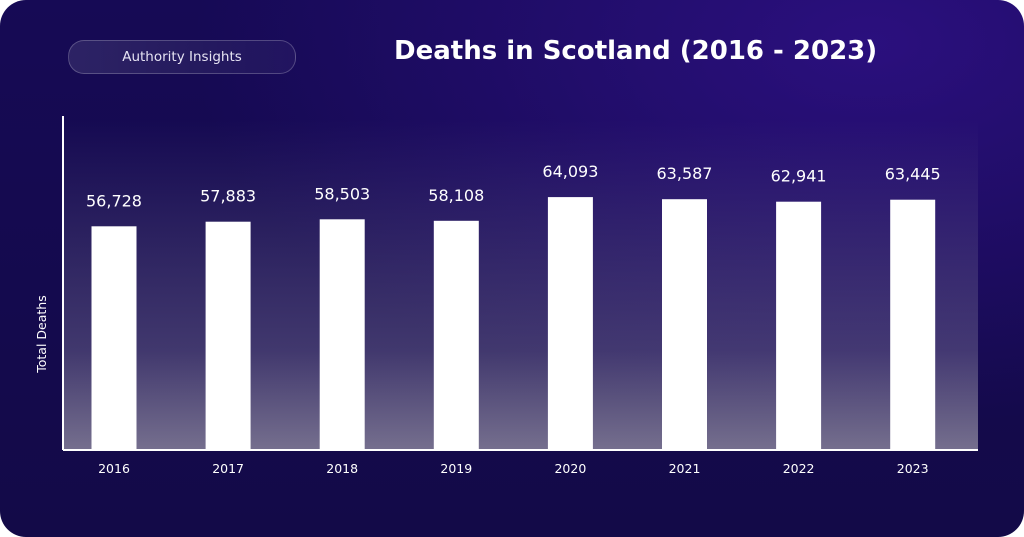  What do you see at coordinates (913, 324) in the screenshot?
I see `bar-2023` at bounding box center [913, 324].